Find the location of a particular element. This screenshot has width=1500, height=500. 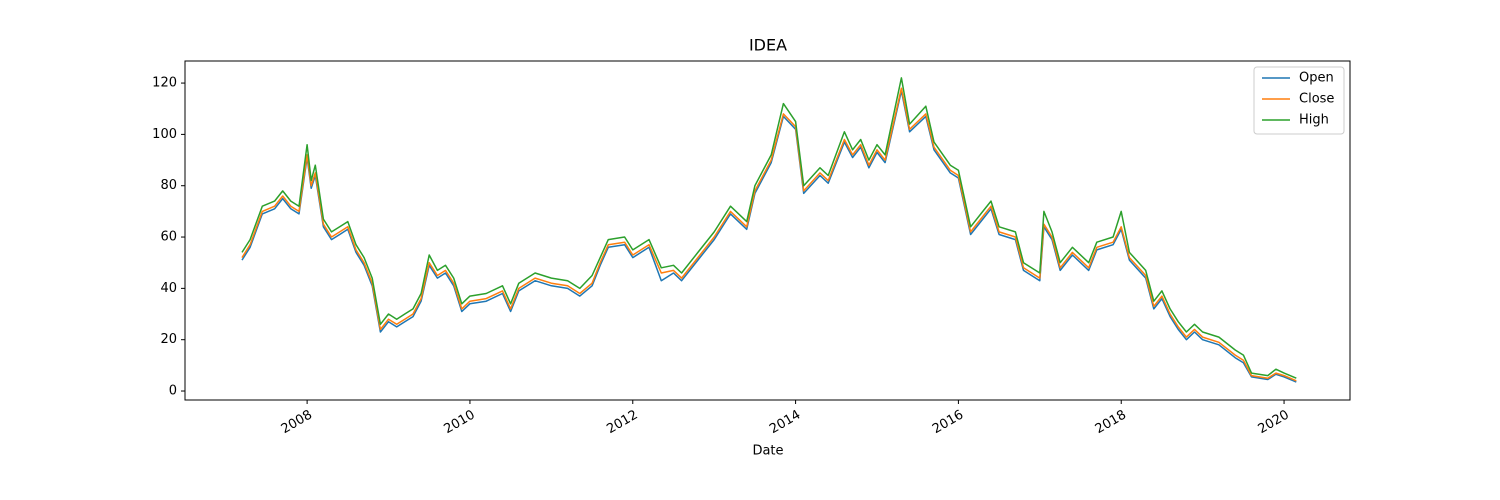

y-tick-label: 0 is located at coordinates (173, 391).